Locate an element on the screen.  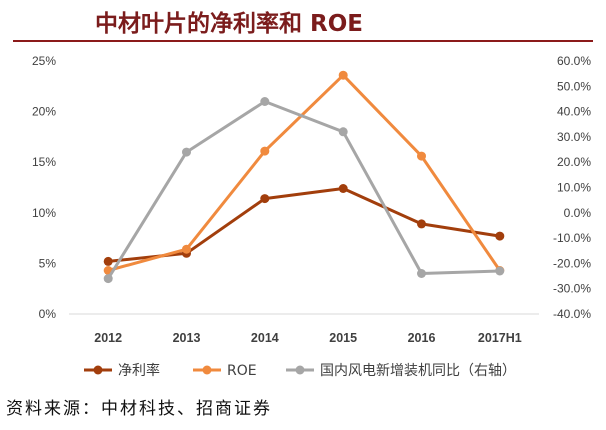
left-tick-label: 15% is located at coordinates (44, 162).